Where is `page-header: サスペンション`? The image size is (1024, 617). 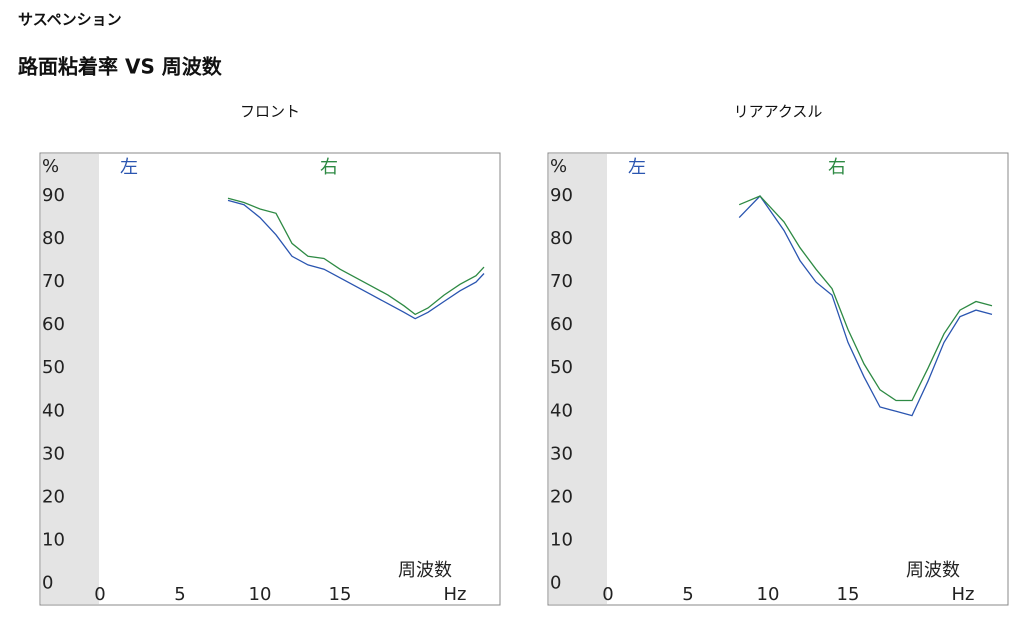
page-header: サスペンション is located at coordinates (70, 20).